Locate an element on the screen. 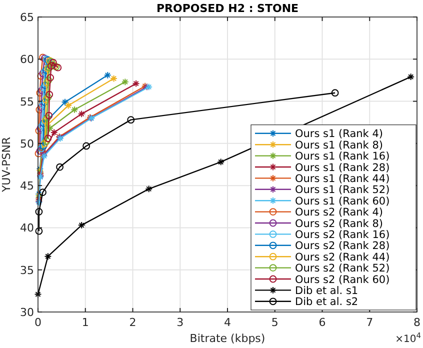 This screenshot has width=423, height=348. legend-label: Ours s1 (Rank 44) is located at coordinates (342, 179).